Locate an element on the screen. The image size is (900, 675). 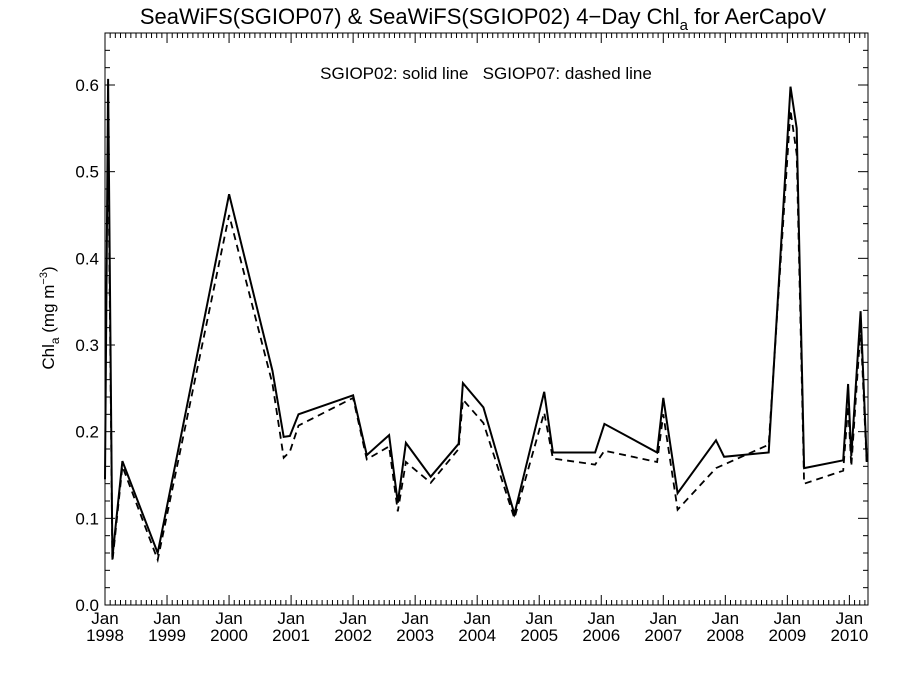
y-tick-label: 0.3 is located at coordinates (87, 345).